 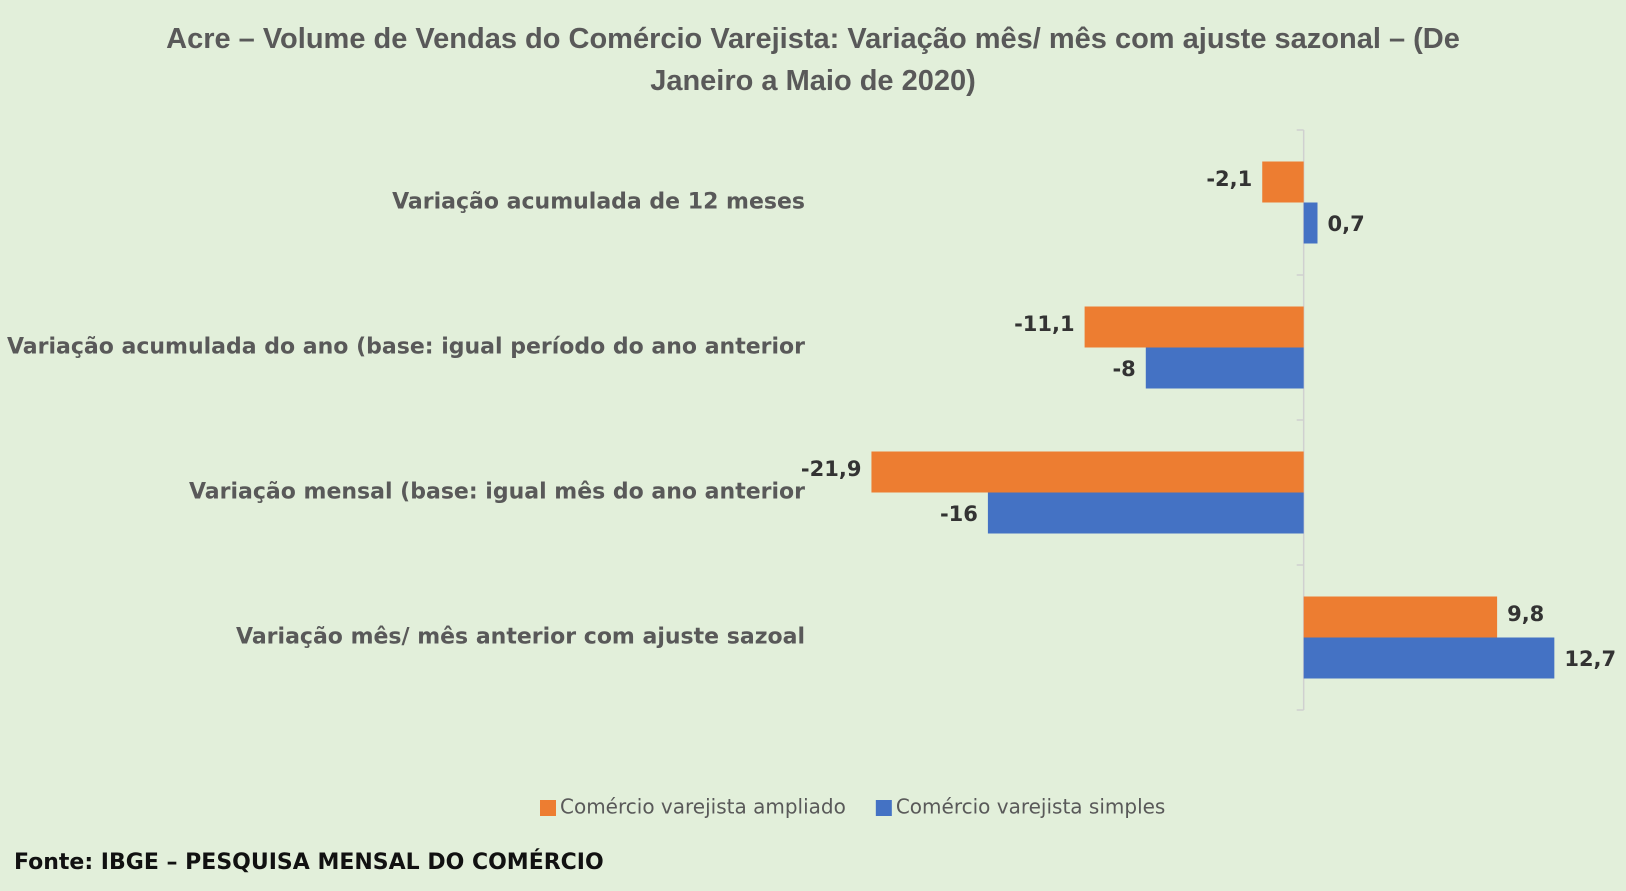 I want to click on value-label: 12,7, so click(x=1590, y=659).